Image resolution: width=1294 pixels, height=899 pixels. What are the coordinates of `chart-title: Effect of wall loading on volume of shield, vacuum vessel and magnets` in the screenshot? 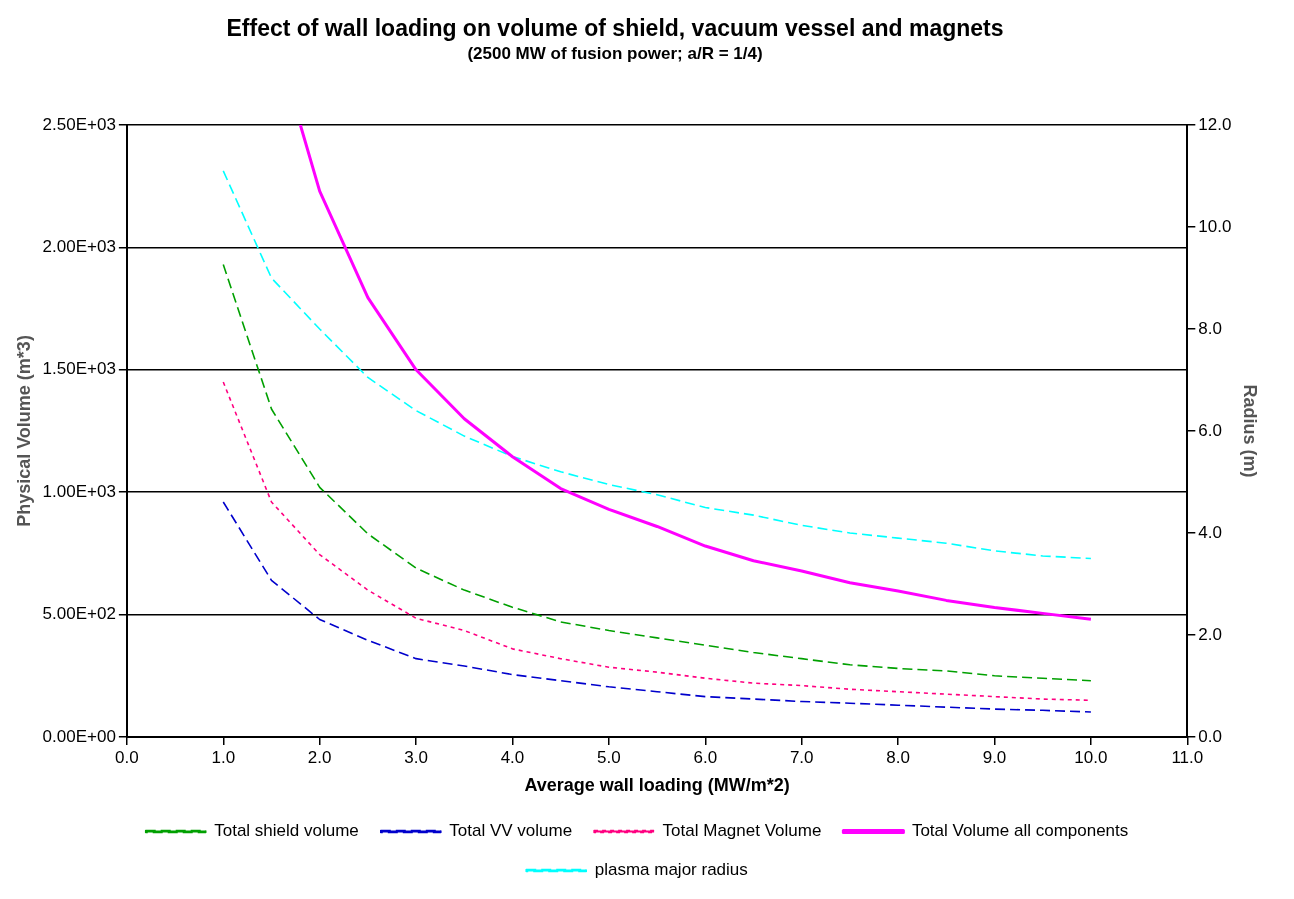 It's located at (615, 27).